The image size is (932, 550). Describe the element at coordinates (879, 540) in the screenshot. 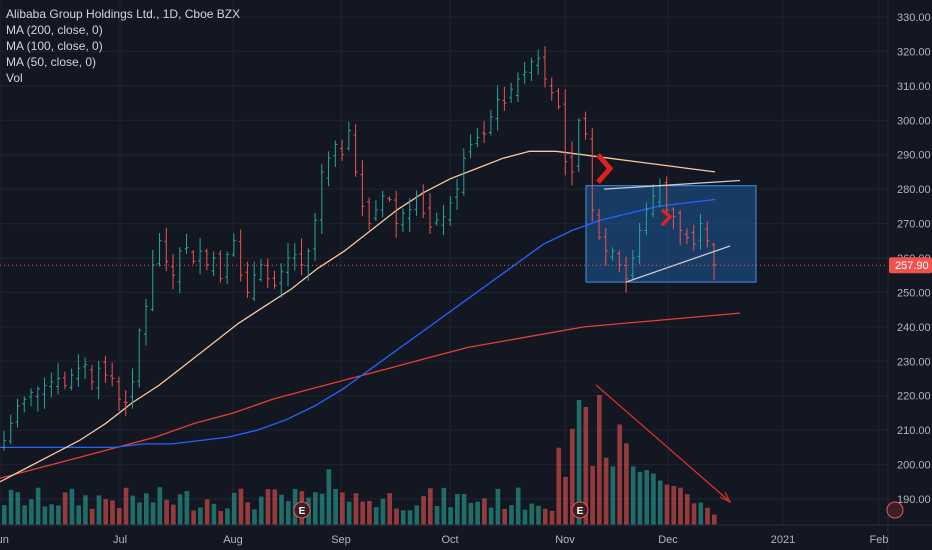

I see `x-tick-label: Feb` at that location.